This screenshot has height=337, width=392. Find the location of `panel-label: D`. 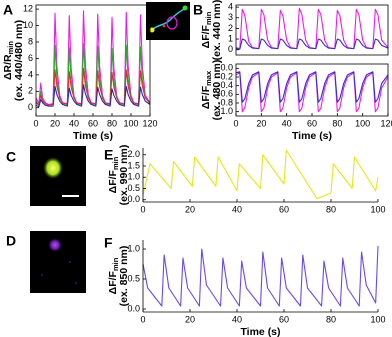

panel-label: D is located at coordinates (11, 241).